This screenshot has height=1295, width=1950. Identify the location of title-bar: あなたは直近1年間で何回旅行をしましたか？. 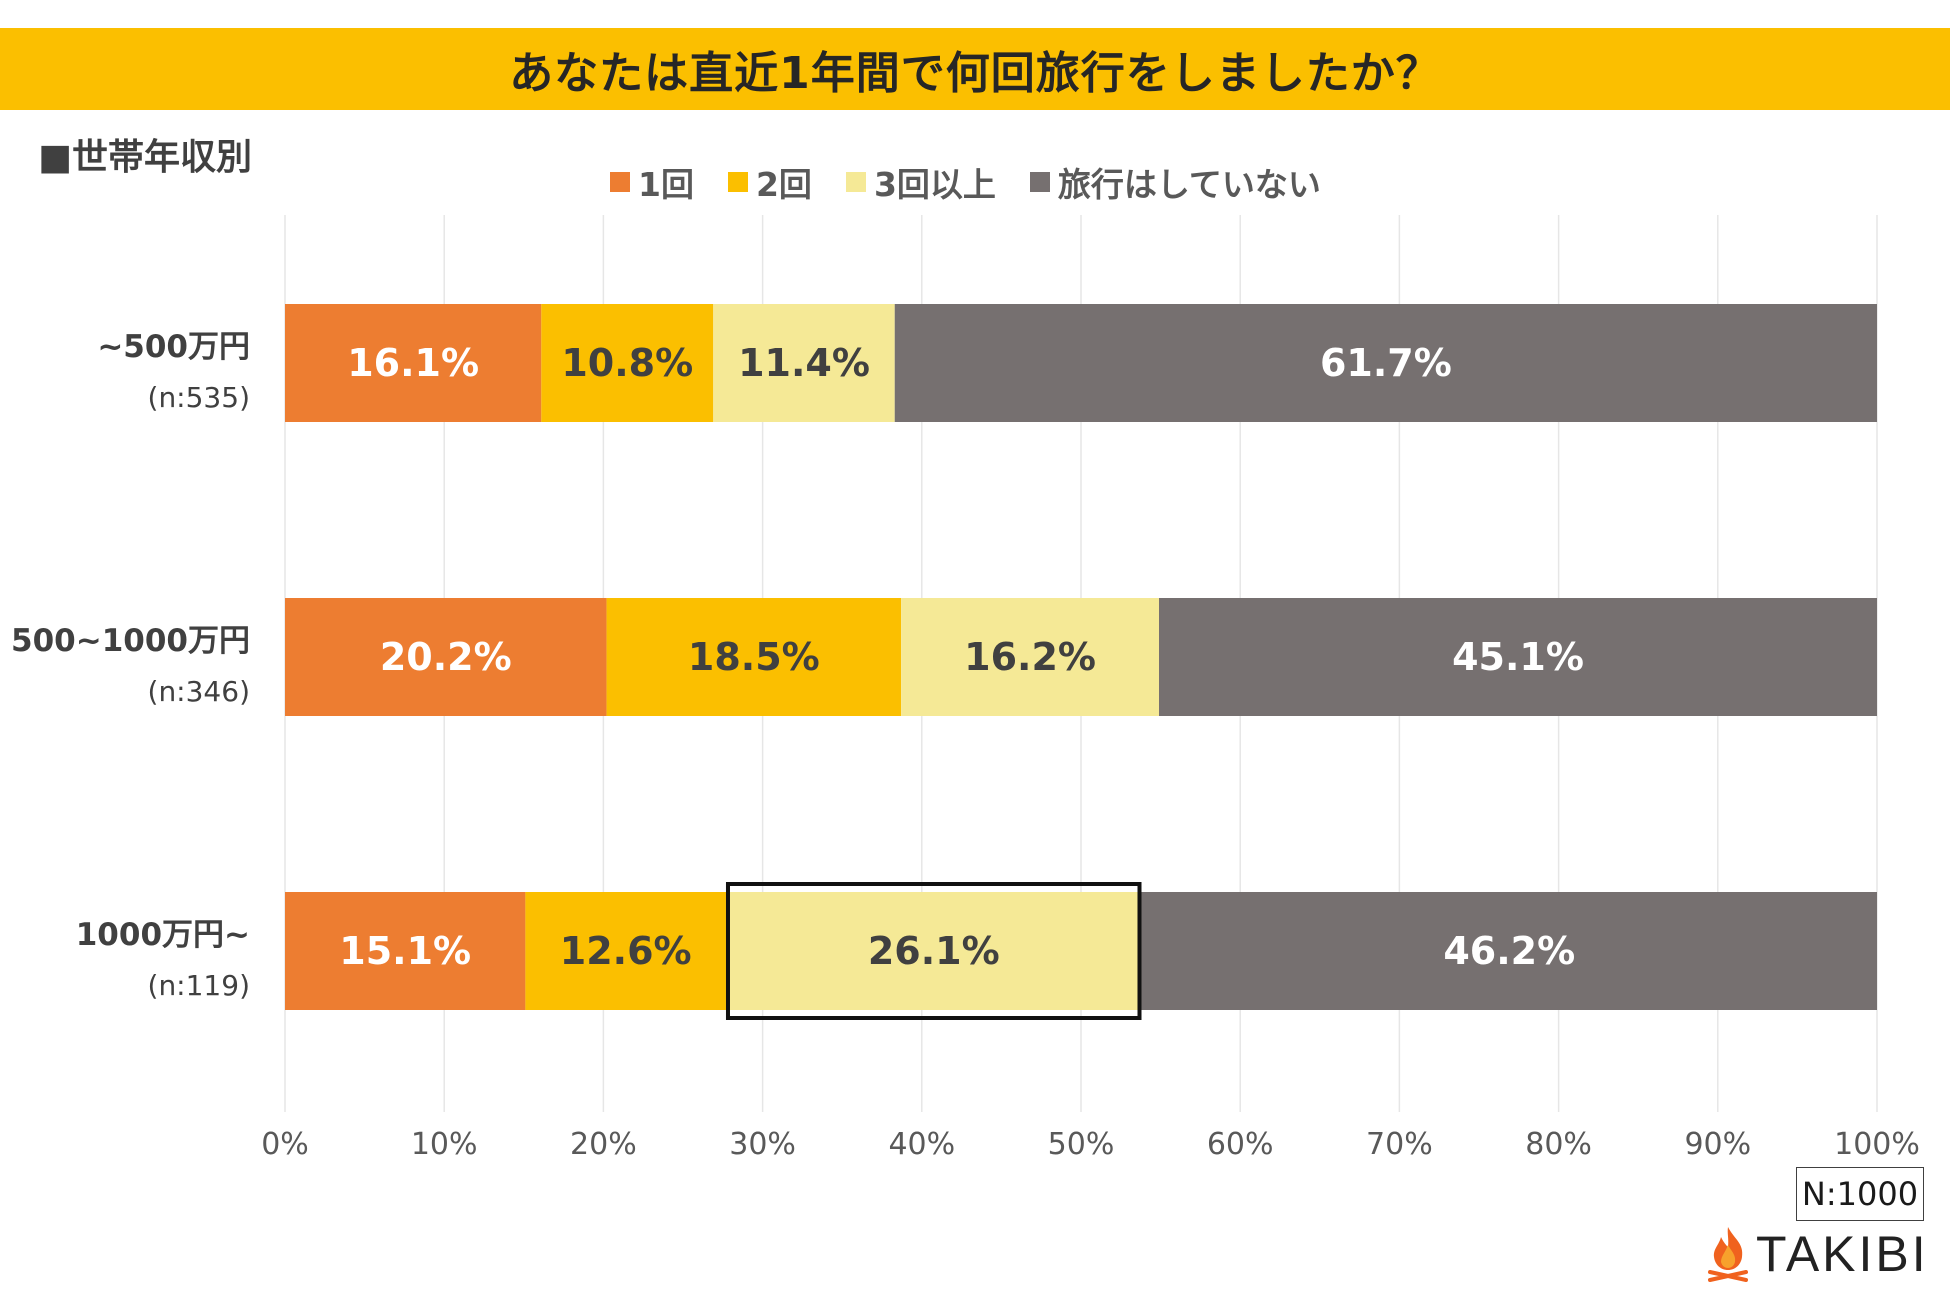
(975, 69).